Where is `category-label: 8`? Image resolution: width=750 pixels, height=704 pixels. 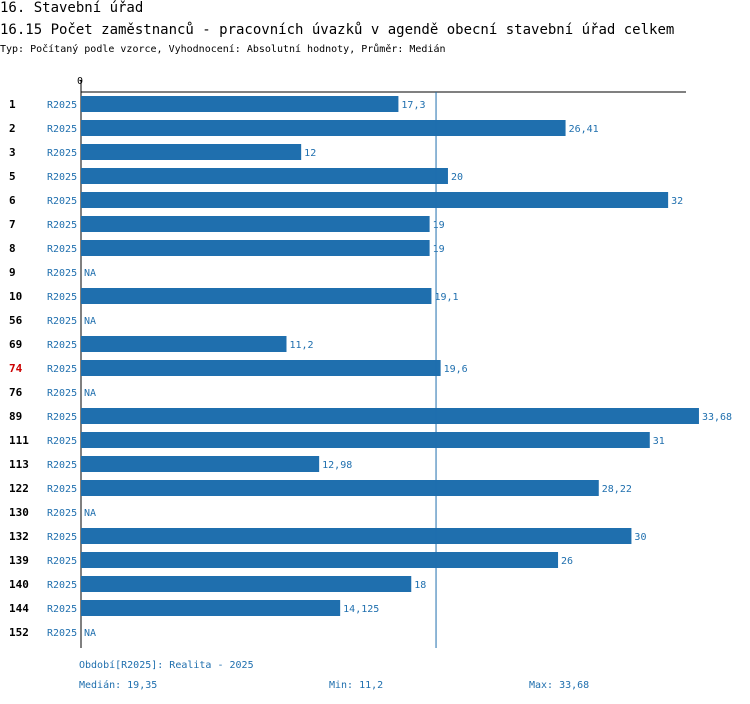
category-label: 8 is located at coordinates (12, 248).